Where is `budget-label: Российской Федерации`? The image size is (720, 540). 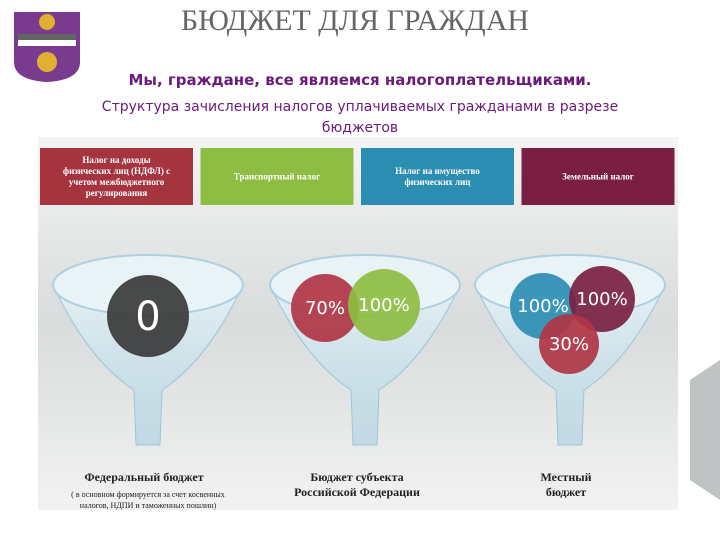 budget-label: Российской Федерации is located at coordinates (357, 492).